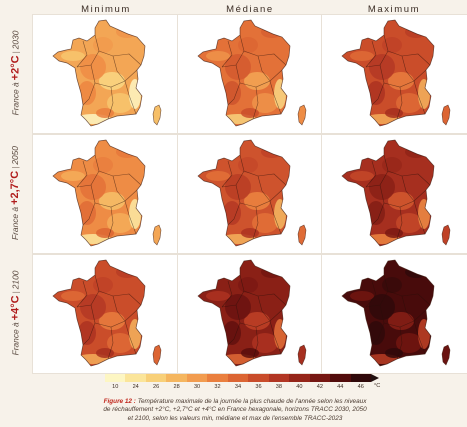 The width and height of the screenshot is (467, 427). What do you see at coordinates (360, 387) in the screenshot?
I see `color-scale-tick-label: 46` at bounding box center [360, 387].